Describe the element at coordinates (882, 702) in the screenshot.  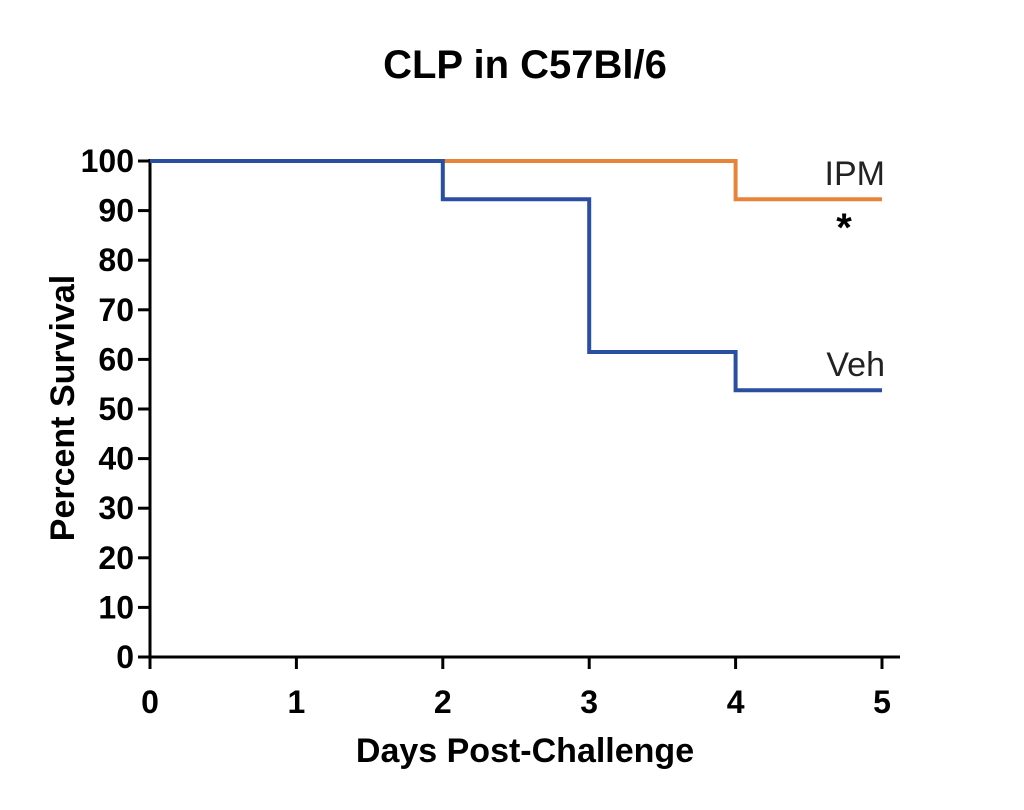
I see `x-tick-label: 5` at that location.